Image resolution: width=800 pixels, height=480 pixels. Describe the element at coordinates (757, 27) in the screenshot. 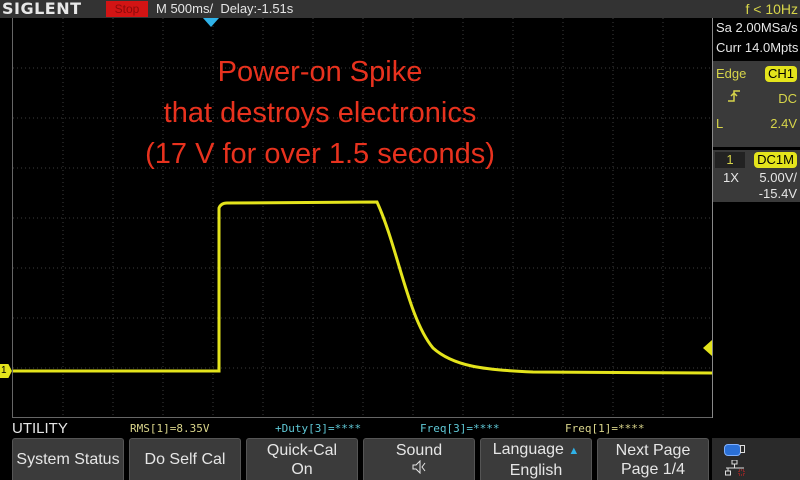

I see `sample-rate: Sa 2.00MSa/s` at that location.